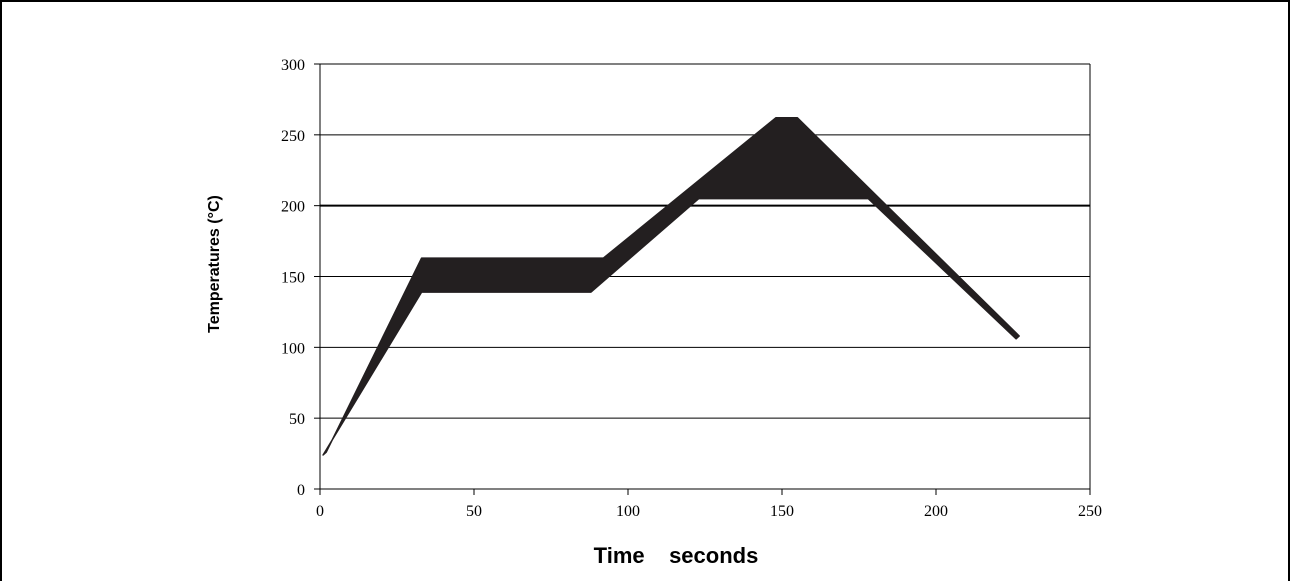 The height and width of the screenshot is (581, 1290). What do you see at coordinates (676, 555) in the screenshot?
I see `x-axis-label: Time seconds` at bounding box center [676, 555].